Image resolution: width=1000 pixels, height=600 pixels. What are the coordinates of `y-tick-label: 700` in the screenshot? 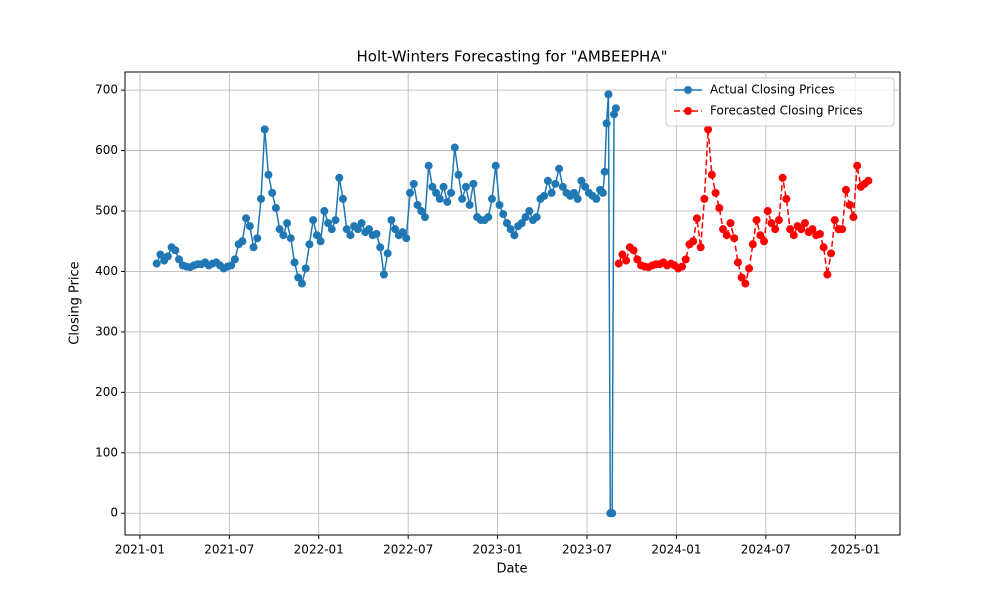 It's located at (106, 90).